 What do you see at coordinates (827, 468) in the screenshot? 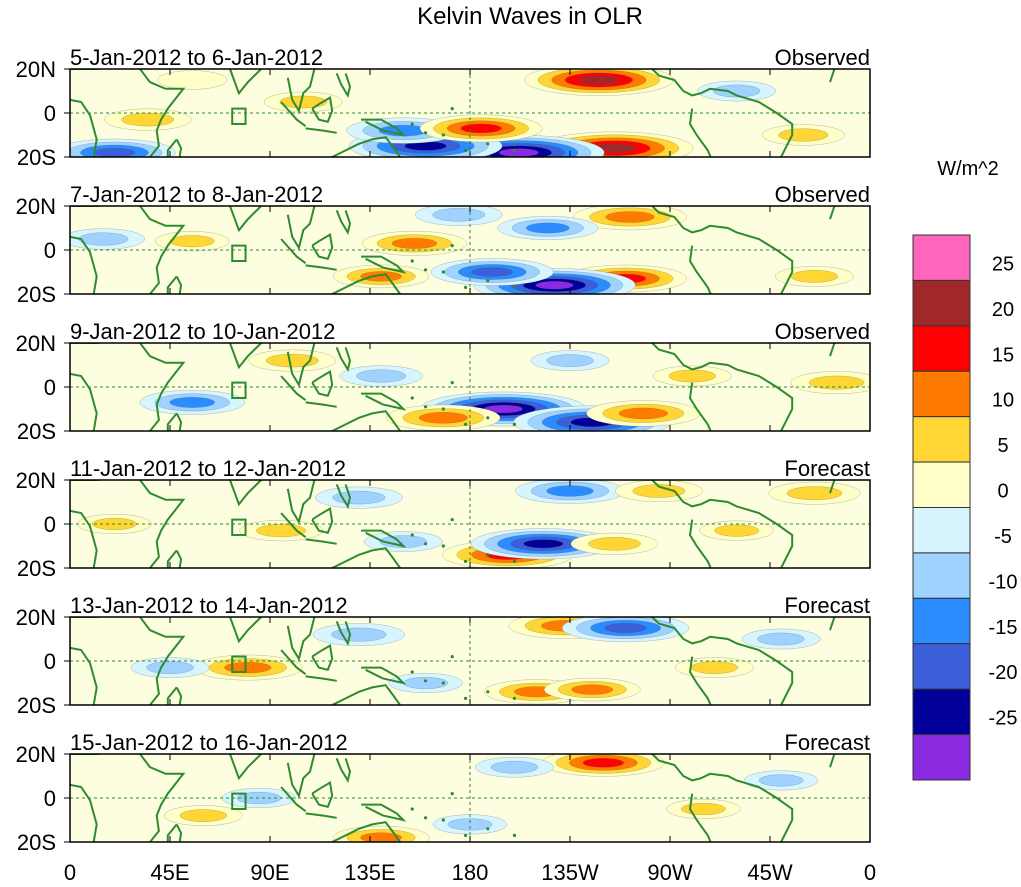
I see `panel-status-label: Forecast` at bounding box center [827, 468].